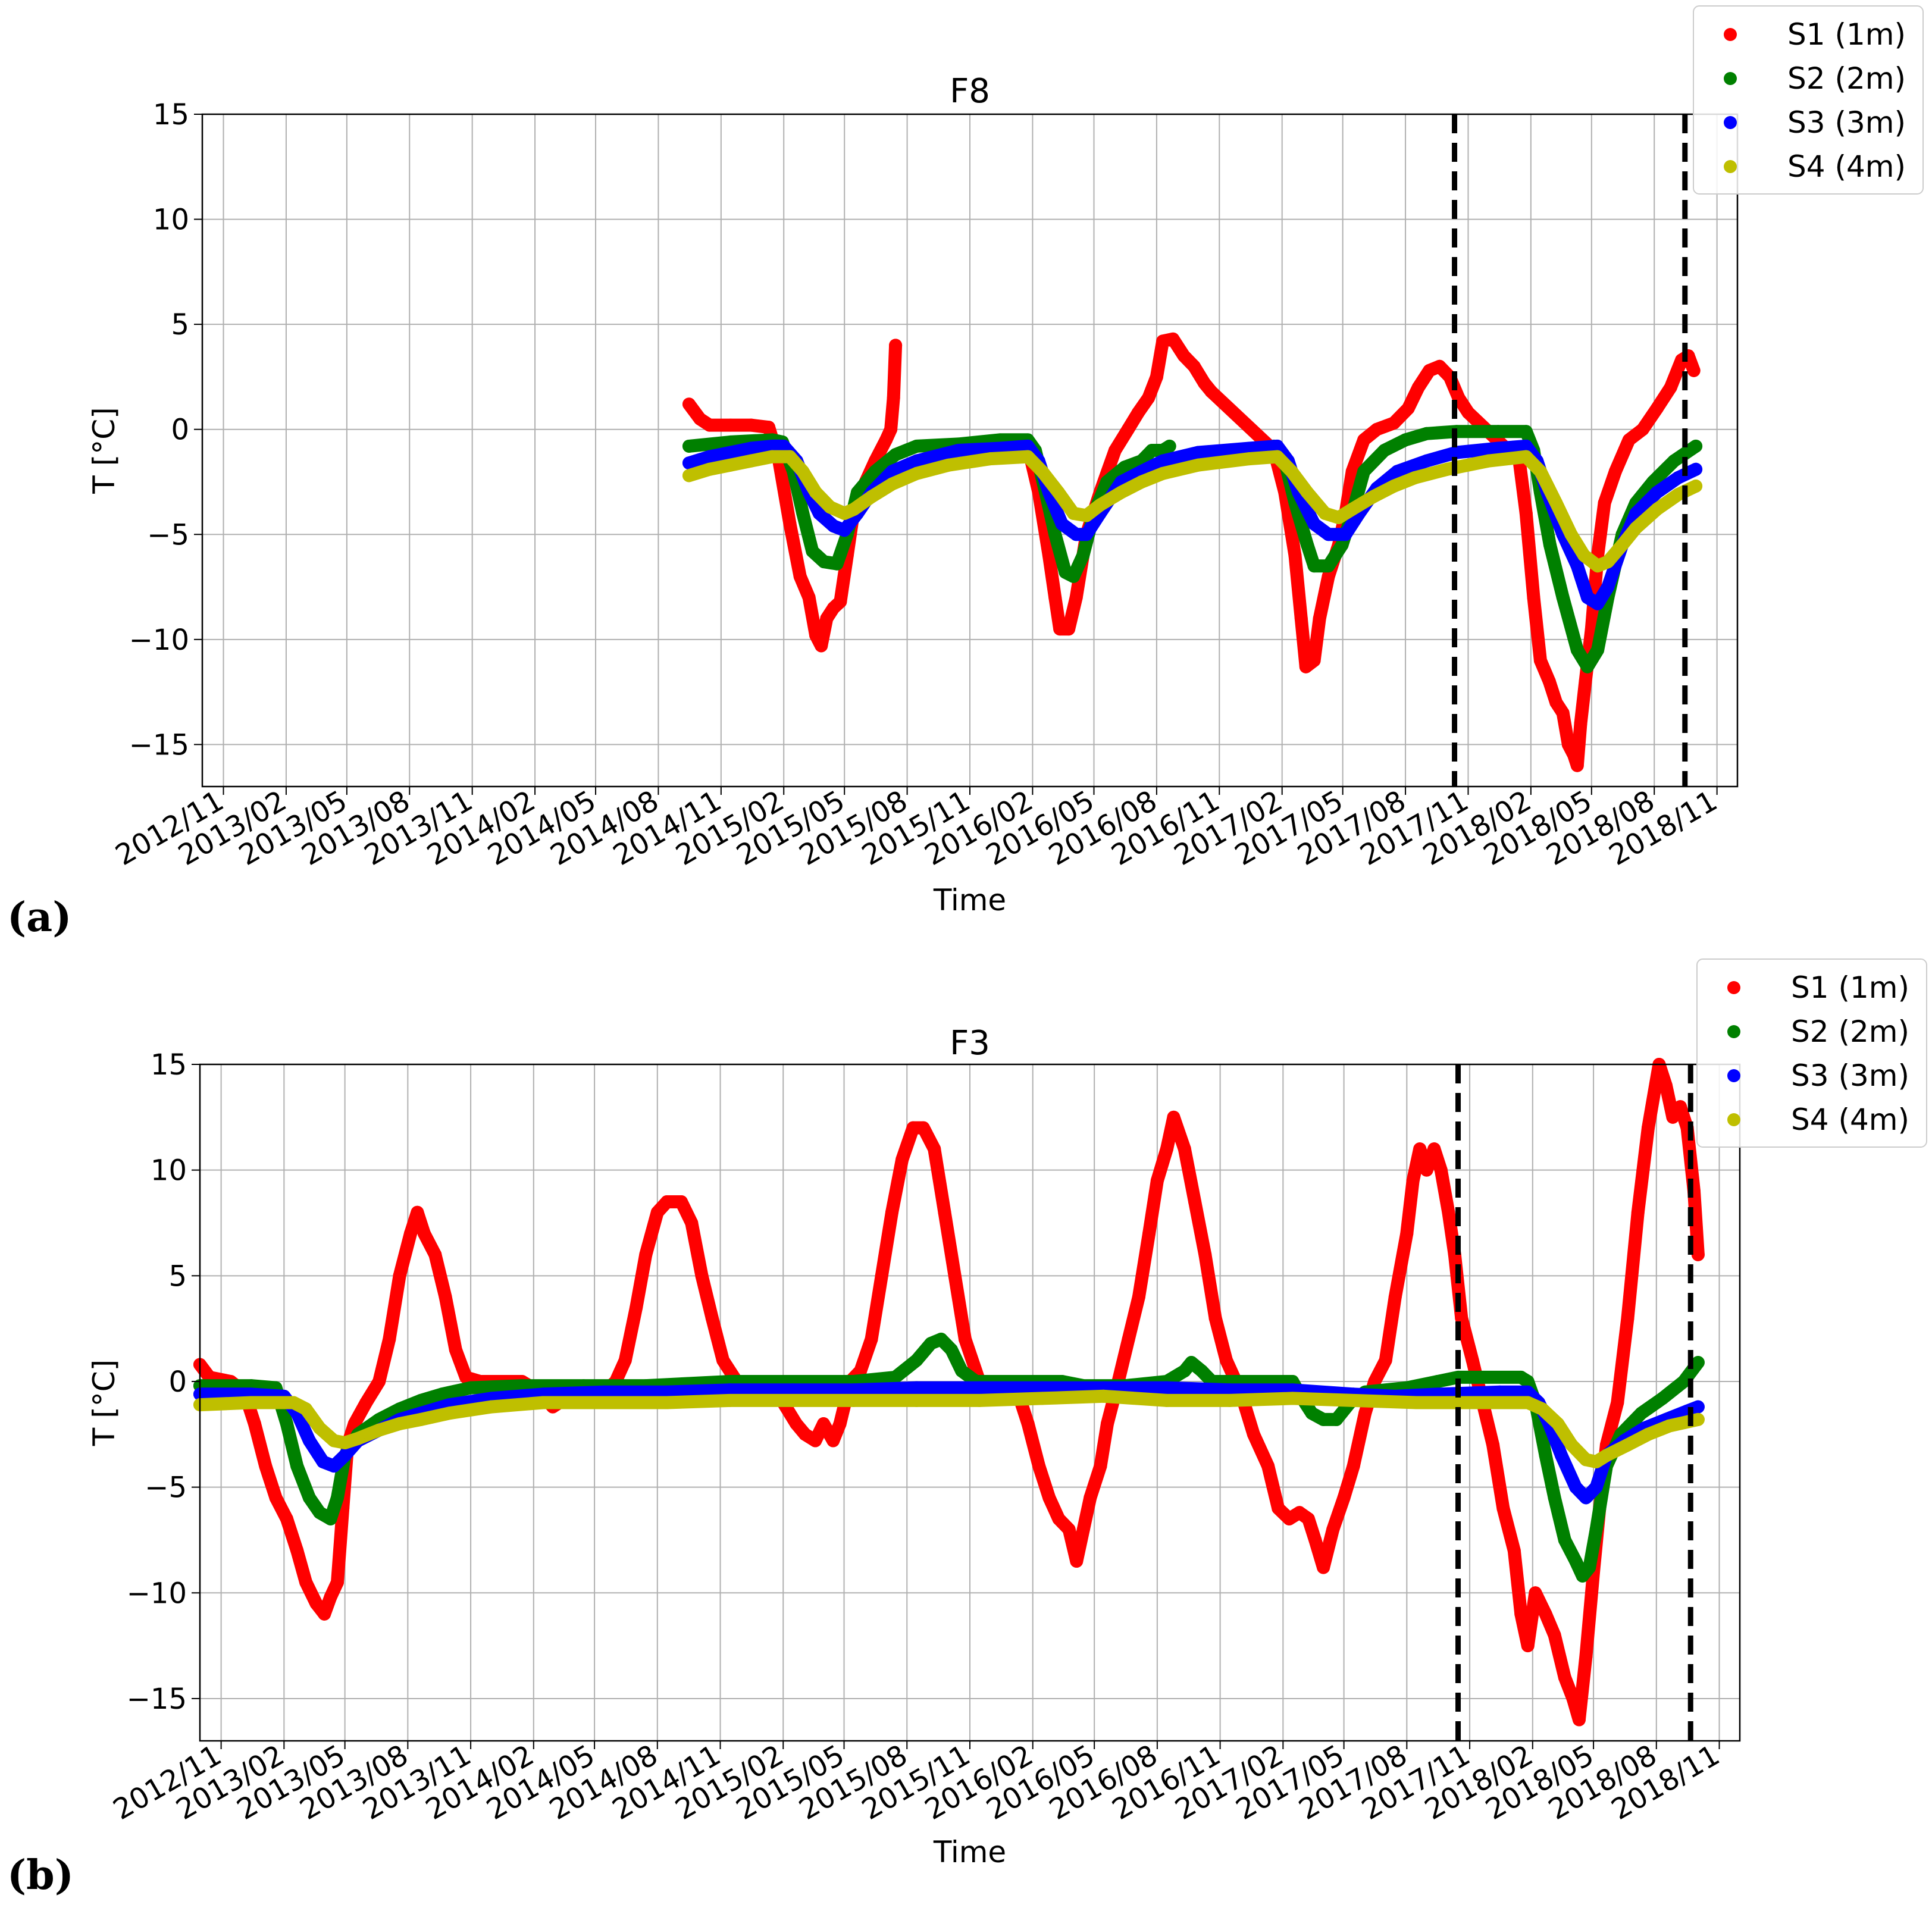 This screenshot has width=1932, height=1911. I want to click on y-tick-label: 15, so click(169, 1065).